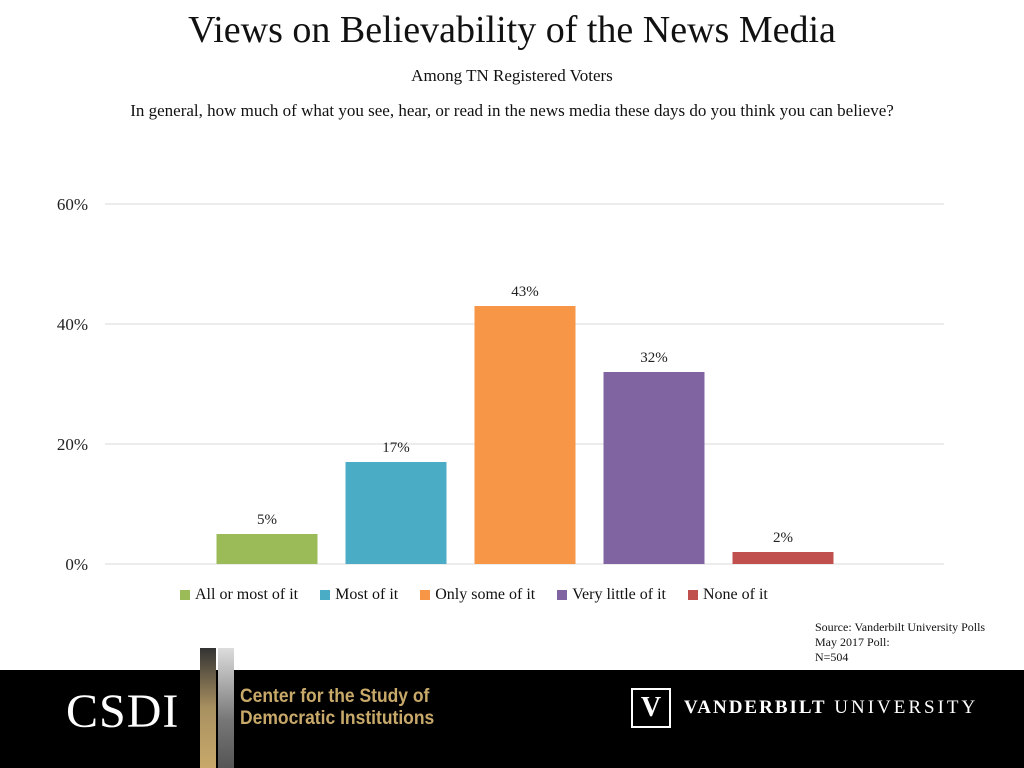 Image resolution: width=1024 pixels, height=768 pixels. I want to click on csdi-logo-bars, so click(217, 708).